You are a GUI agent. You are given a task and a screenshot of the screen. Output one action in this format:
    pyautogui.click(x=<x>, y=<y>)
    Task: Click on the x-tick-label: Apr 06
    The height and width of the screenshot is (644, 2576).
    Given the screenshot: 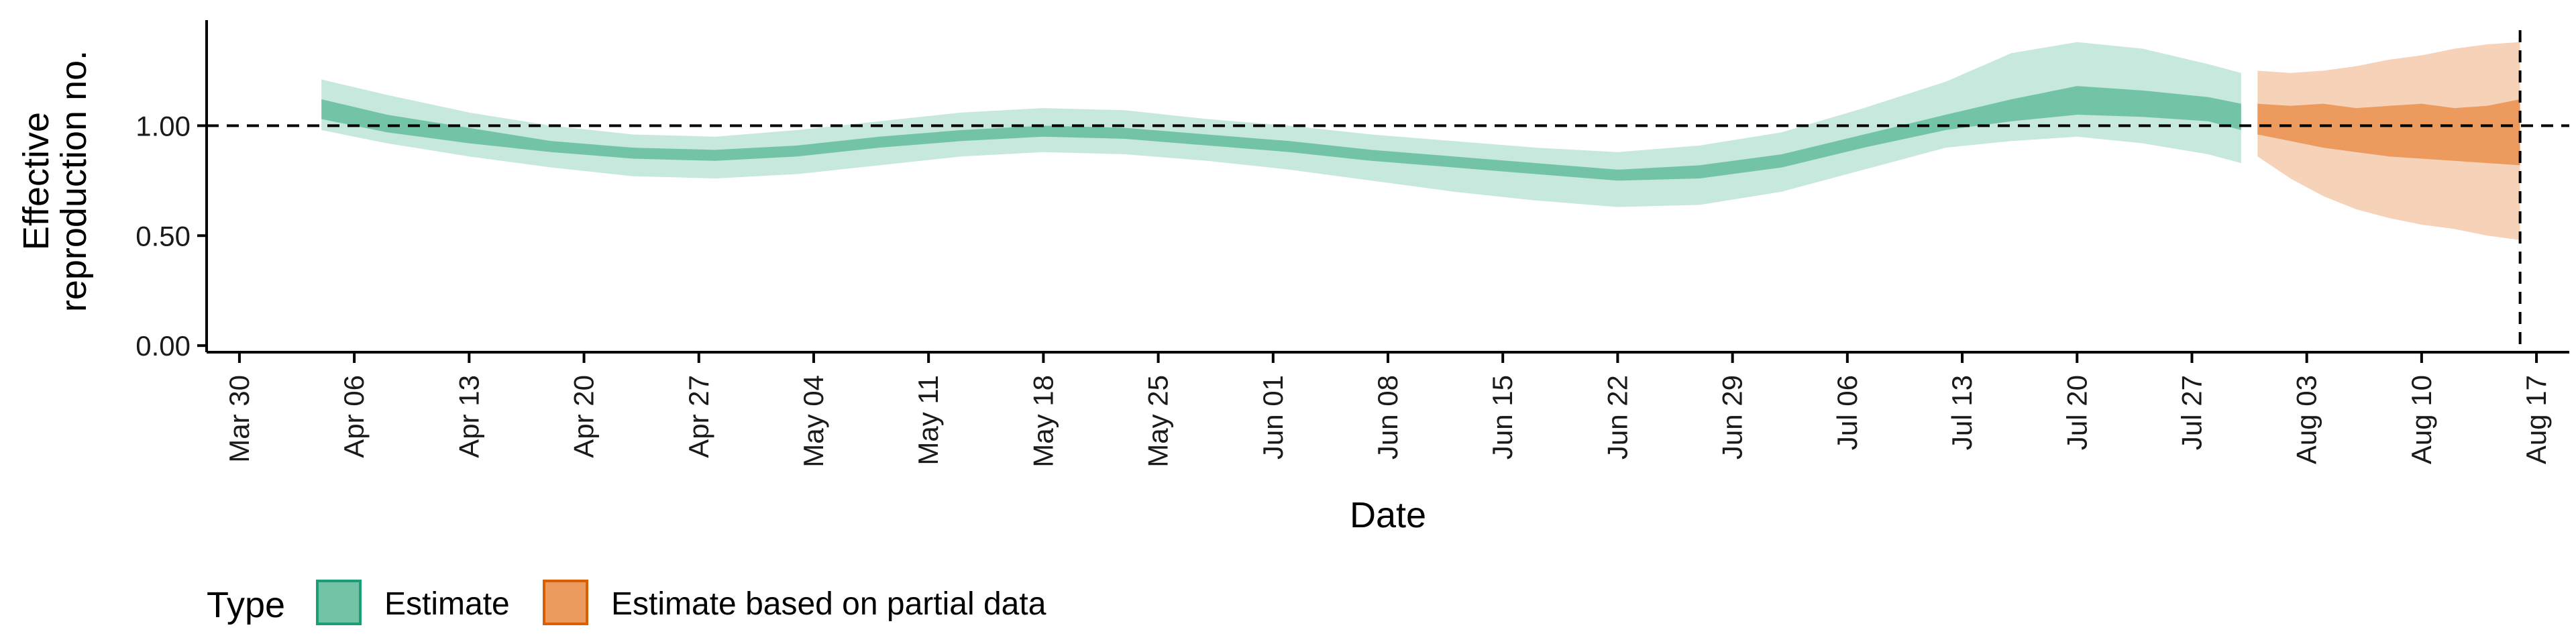 What is the action you would take?
    pyautogui.click(x=354, y=416)
    